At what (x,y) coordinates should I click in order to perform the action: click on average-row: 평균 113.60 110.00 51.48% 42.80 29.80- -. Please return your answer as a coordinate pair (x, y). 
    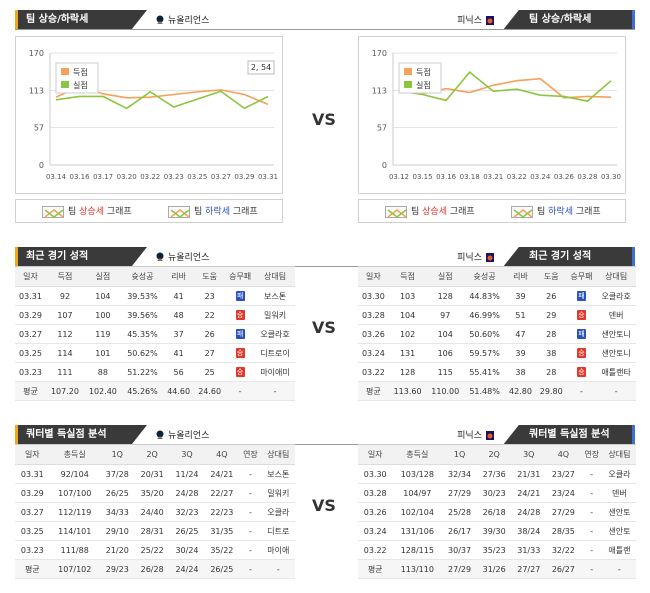
    Looking at the image, I should click on (497, 391).